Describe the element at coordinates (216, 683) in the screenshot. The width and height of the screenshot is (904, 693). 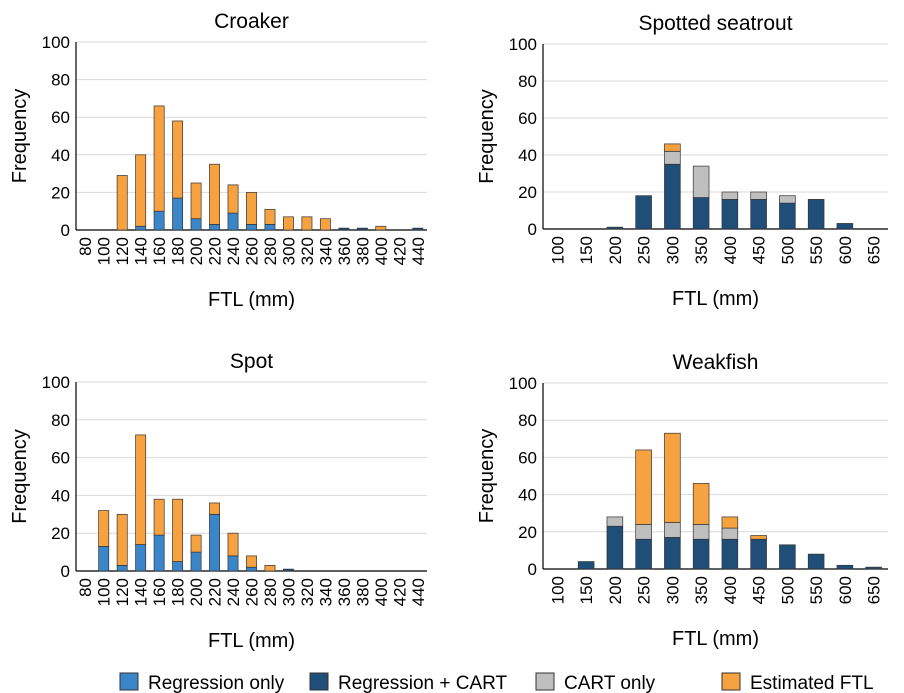
I see `legend-label: Regression only` at that location.